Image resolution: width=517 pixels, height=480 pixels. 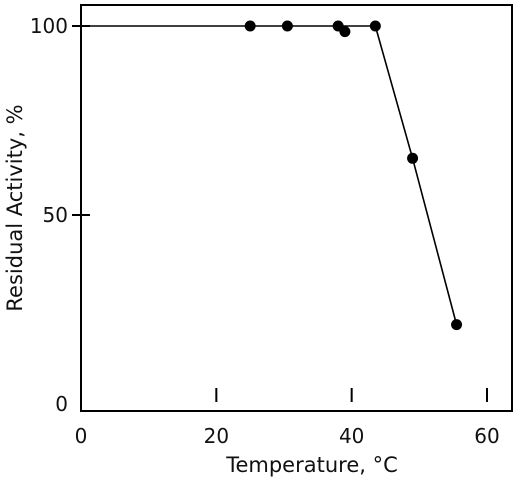 What do you see at coordinates (55, 215) in the screenshot?
I see `y-tick-label-50: 50` at bounding box center [55, 215].